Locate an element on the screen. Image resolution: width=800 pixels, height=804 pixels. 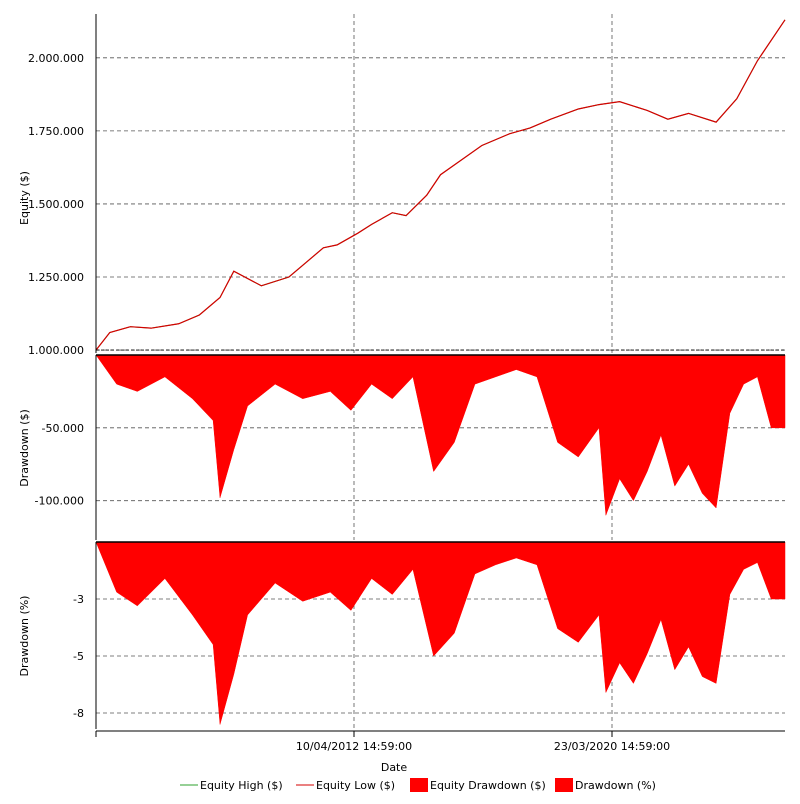
drawdown-pct-ylabel: Drawdown (%) is located at coordinates (24, 636).